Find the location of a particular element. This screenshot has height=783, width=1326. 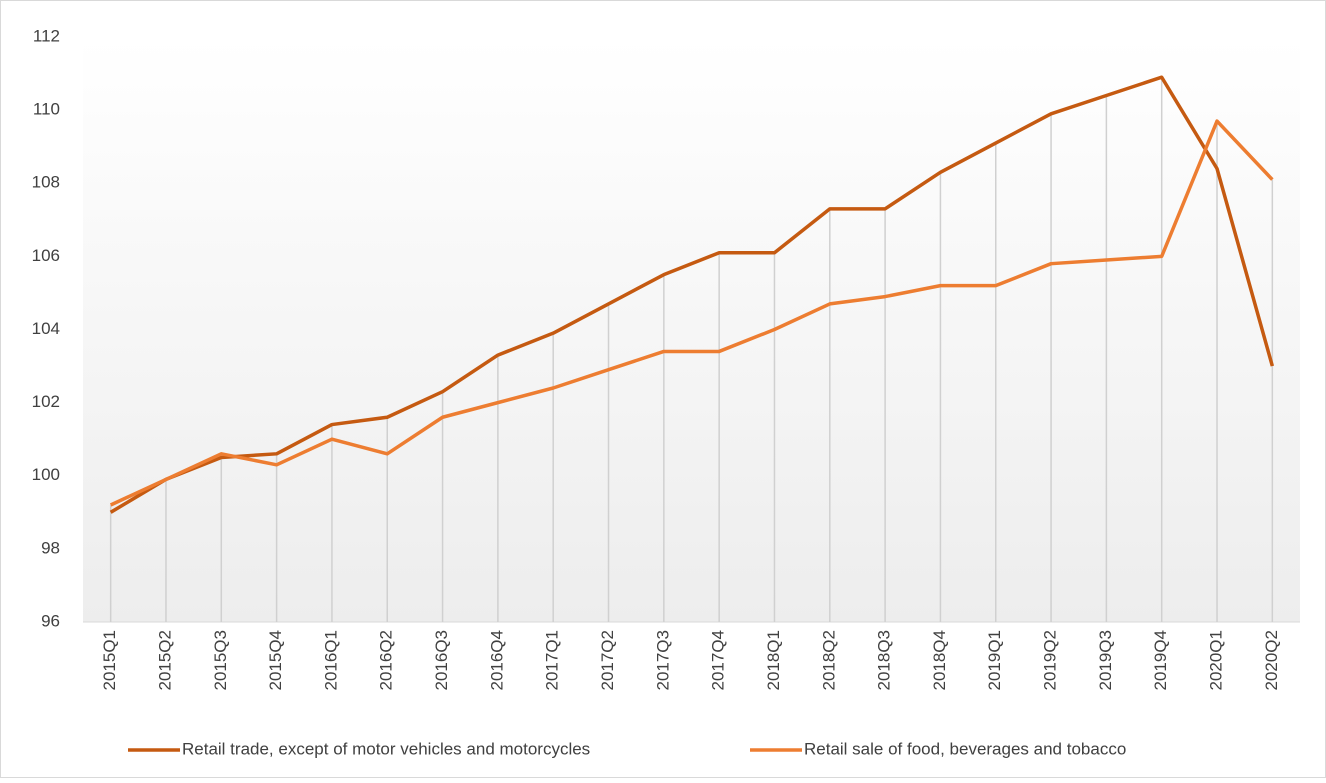

x-tick-label: 2016Q3 is located at coordinates (441, 660).